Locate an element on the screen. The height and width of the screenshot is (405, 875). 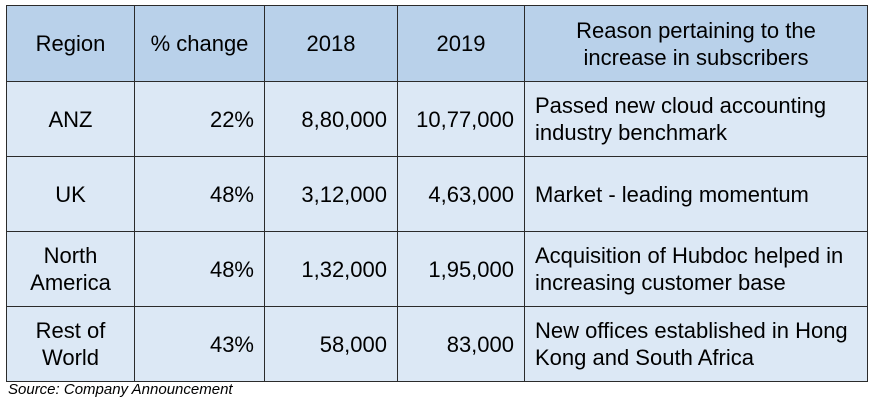
cell-region: North America is located at coordinates (70, 269).